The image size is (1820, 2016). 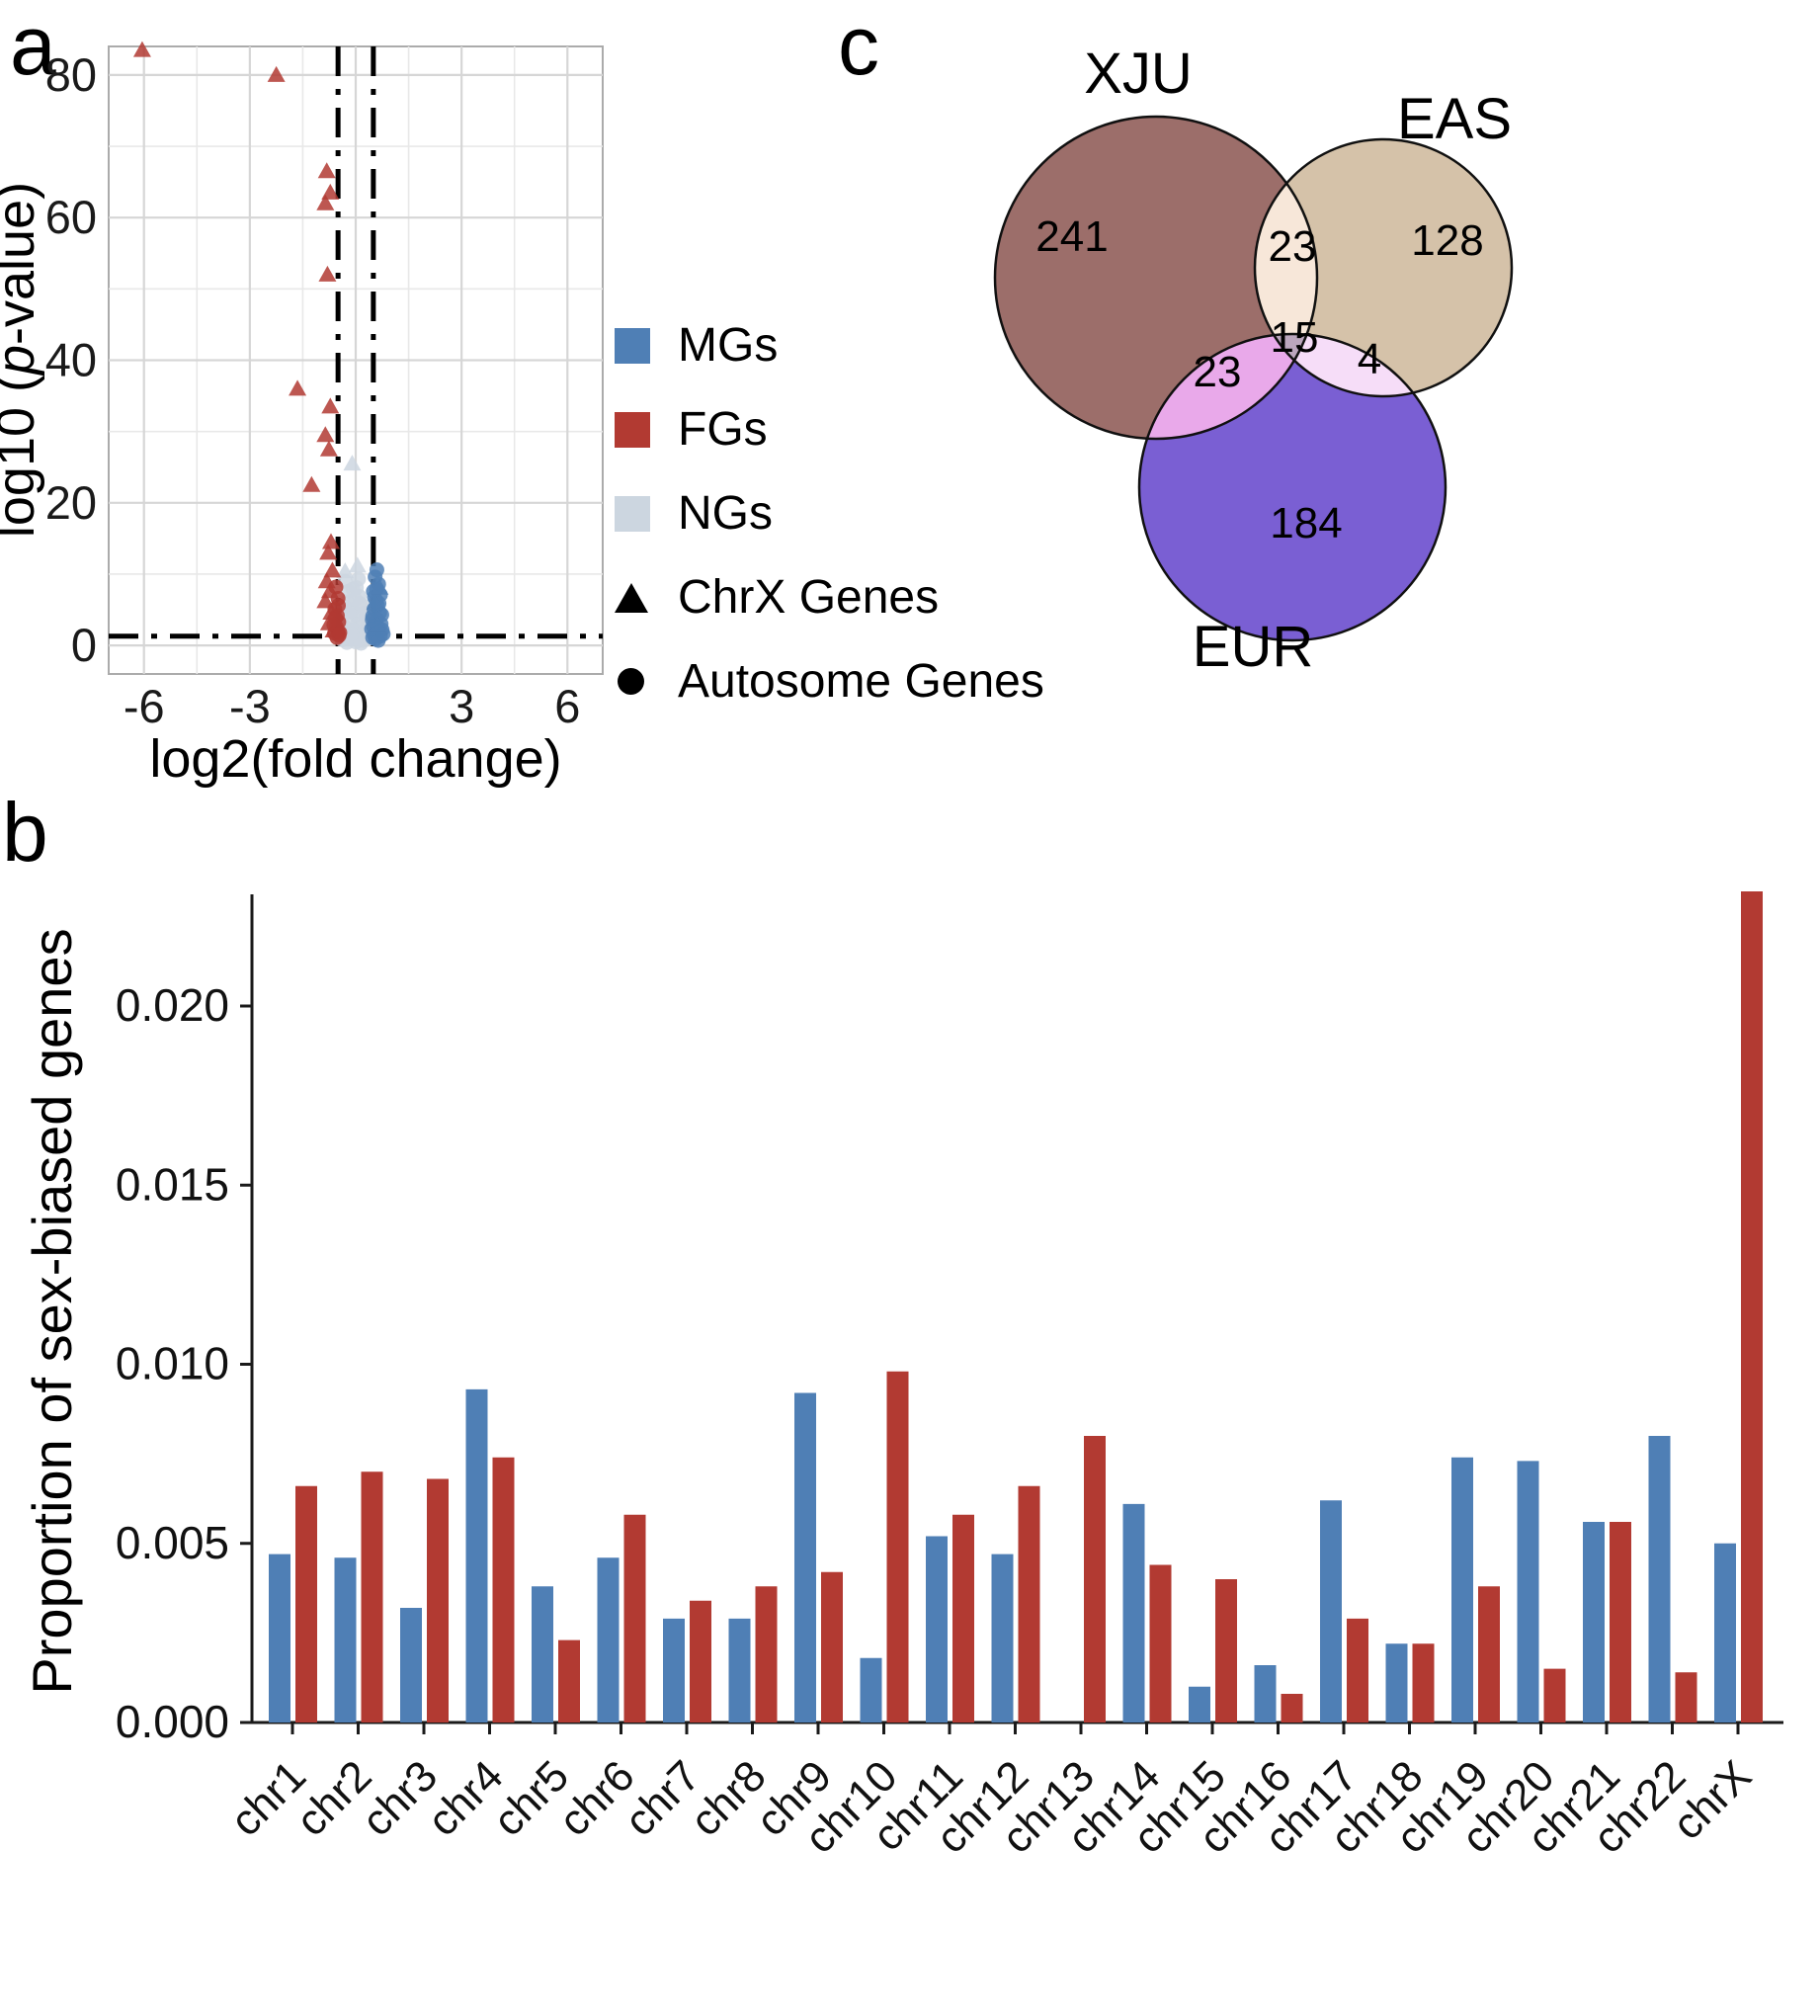 What do you see at coordinates (861, 681) in the screenshot?
I see `legend-label: Autosome Genes` at bounding box center [861, 681].